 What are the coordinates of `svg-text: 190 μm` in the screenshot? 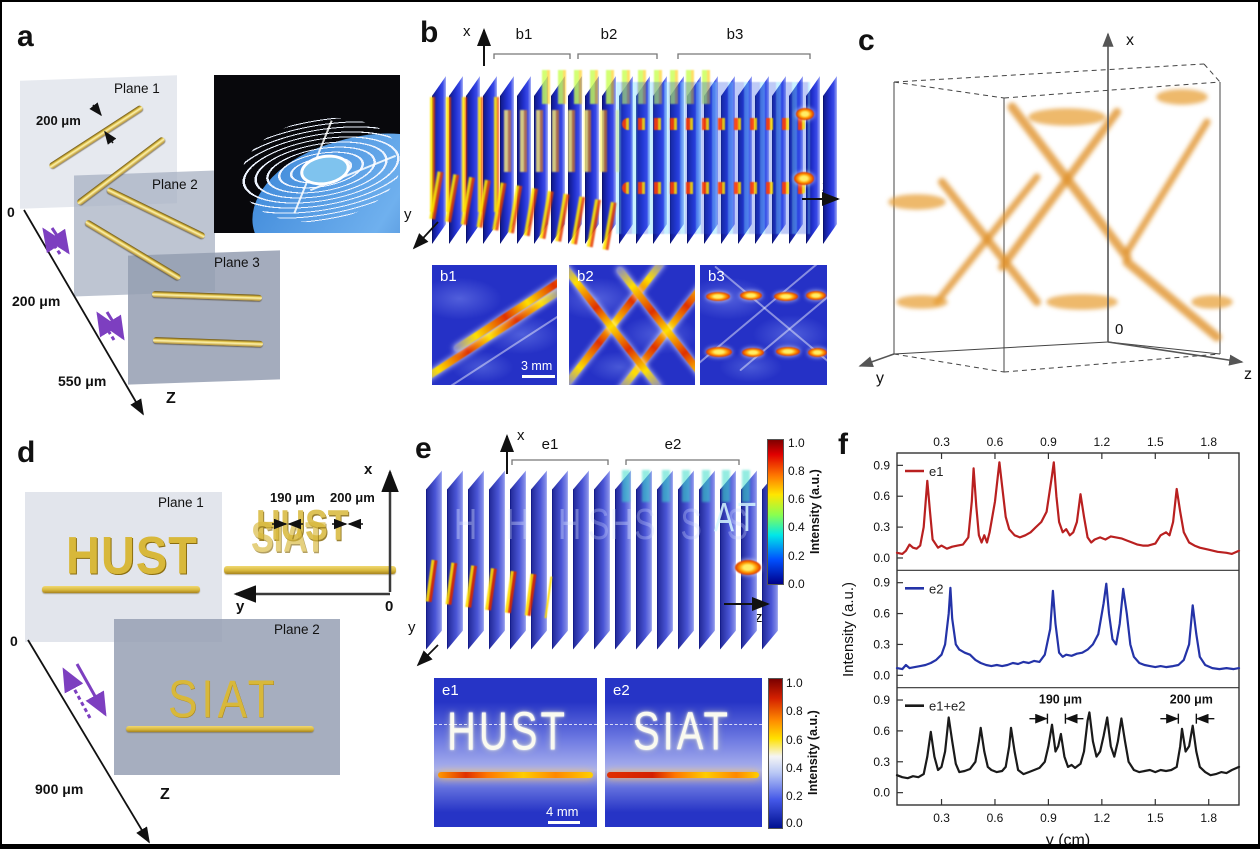 It's located at (1060, 700).